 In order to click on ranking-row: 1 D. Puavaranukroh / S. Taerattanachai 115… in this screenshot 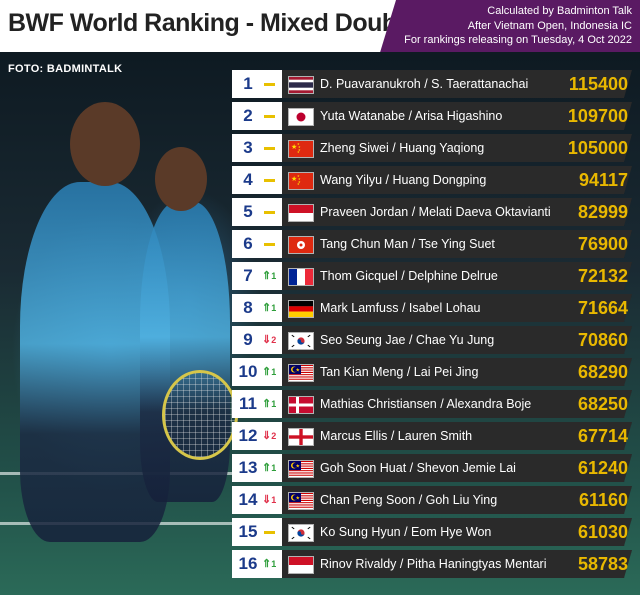, I will do `click(436, 84)`.